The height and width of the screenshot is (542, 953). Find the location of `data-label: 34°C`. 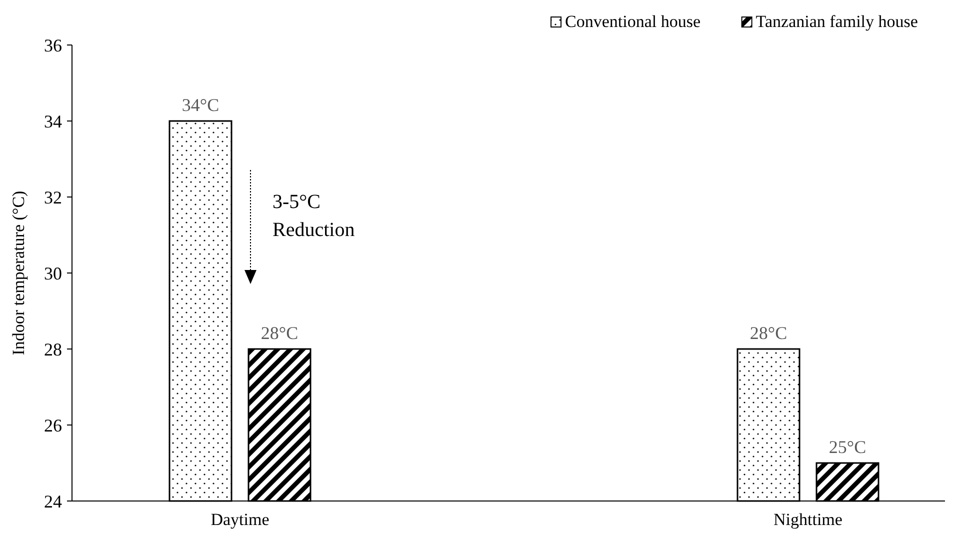

data-label: 34°C is located at coordinates (201, 105).